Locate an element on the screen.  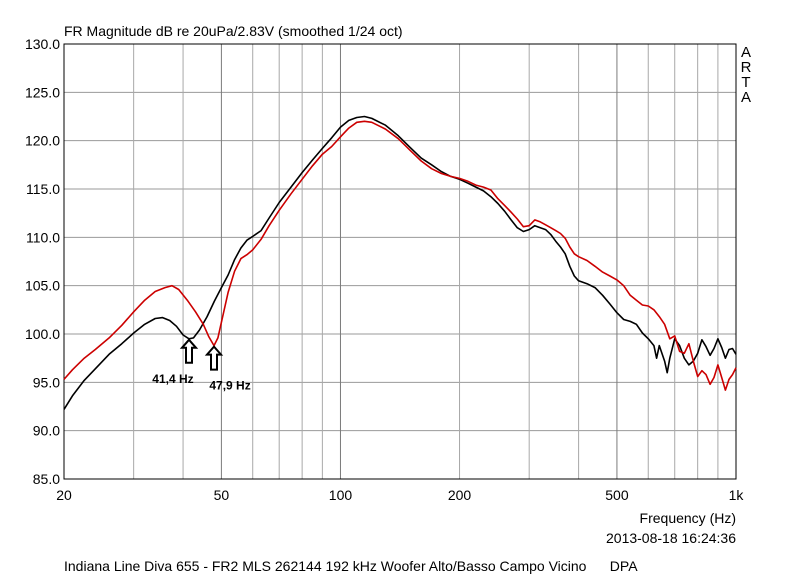
x-tick-label: 50 is located at coordinates (222, 495).